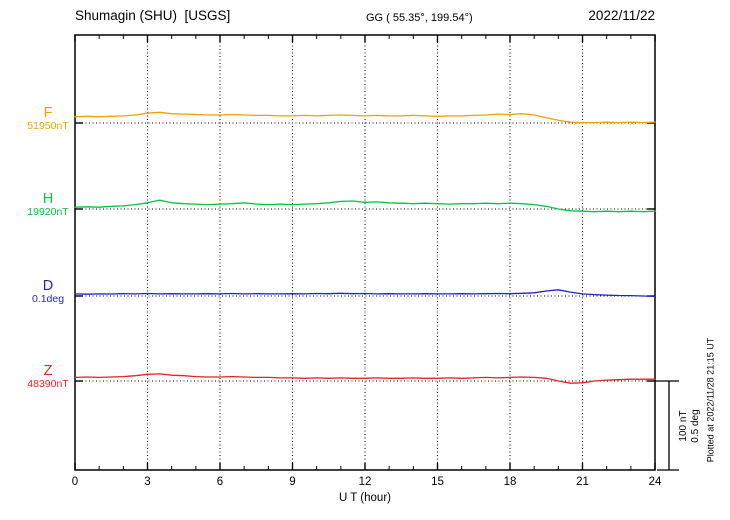  Describe the element at coordinates (48, 384) in the screenshot. I see `component-baseline-value-Z: 48390nT` at that location.